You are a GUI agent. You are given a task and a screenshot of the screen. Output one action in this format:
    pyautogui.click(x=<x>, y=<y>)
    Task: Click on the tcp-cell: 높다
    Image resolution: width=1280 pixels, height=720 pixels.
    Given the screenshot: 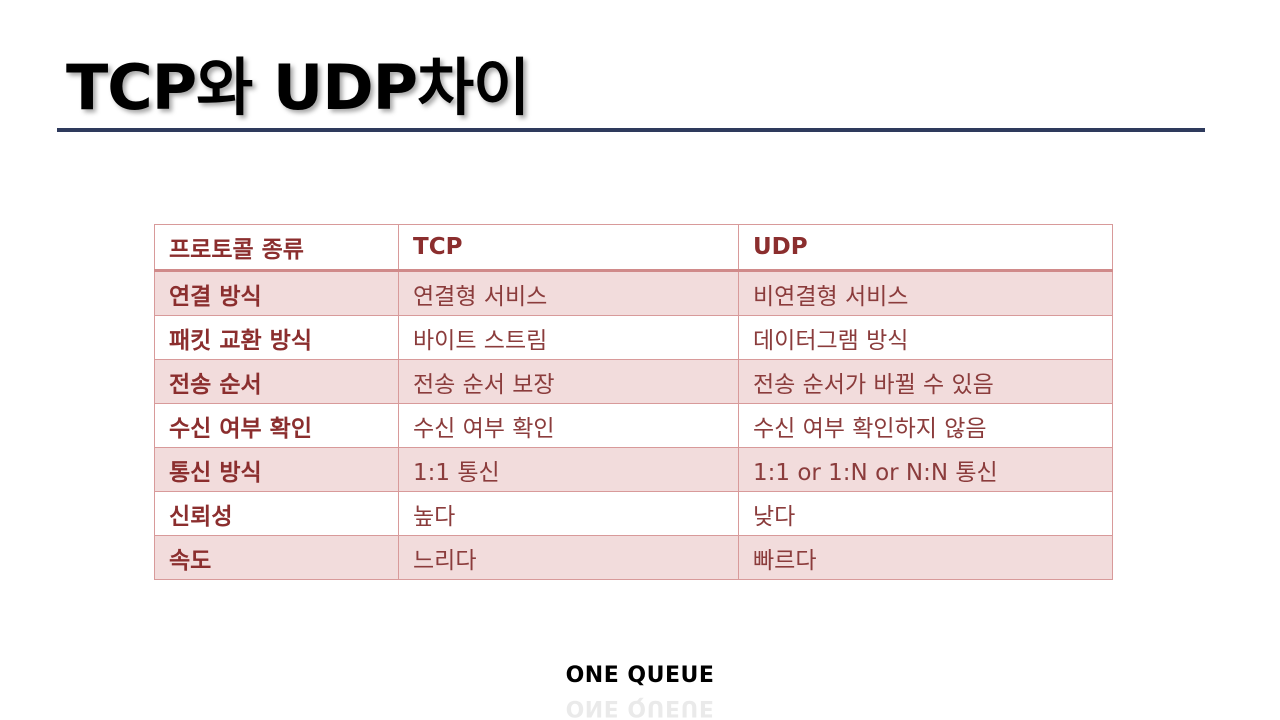 What is the action you would take?
    pyautogui.click(x=568, y=513)
    